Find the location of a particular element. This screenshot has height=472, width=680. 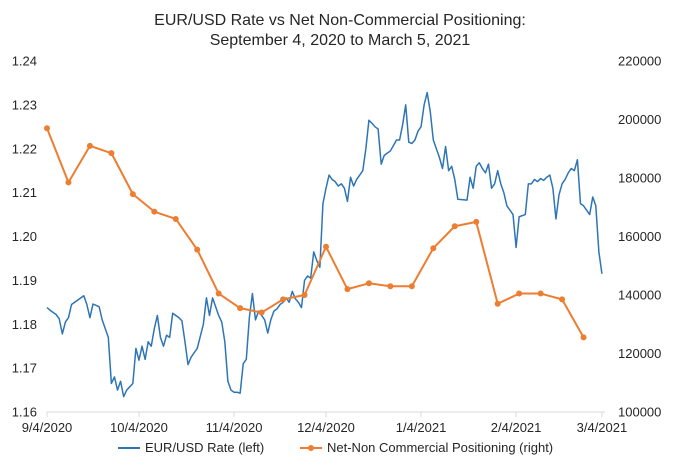

y-left-tick-label: 1.16 is located at coordinates (24, 412).